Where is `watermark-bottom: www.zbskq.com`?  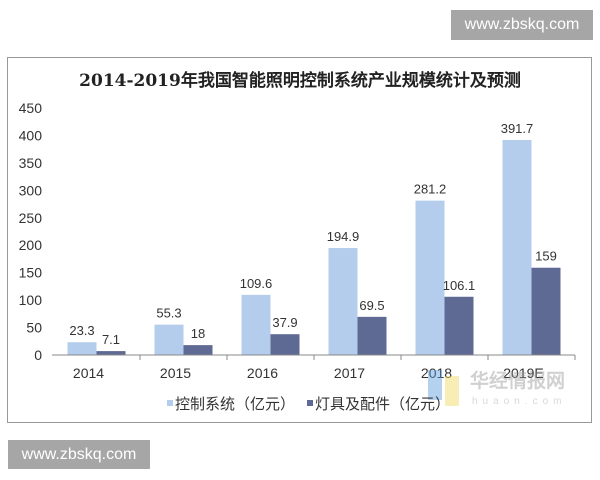 watermark-bottom: www.zbskq.com is located at coordinates (79, 454).